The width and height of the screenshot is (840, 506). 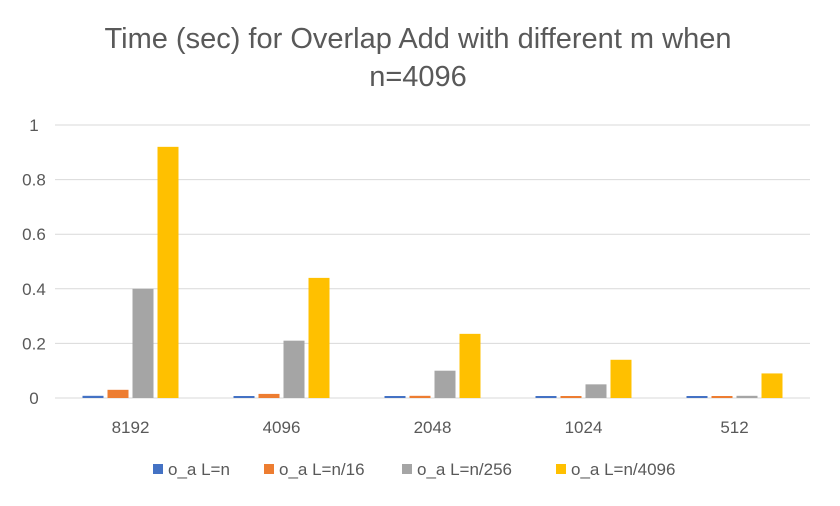 What do you see at coordinates (414, 469) in the screenshot?
I see `legend: o_a L=n o_a L=n/16 o_a L=n/256 o_a L=n/4096` at bounding box center [414, 469].